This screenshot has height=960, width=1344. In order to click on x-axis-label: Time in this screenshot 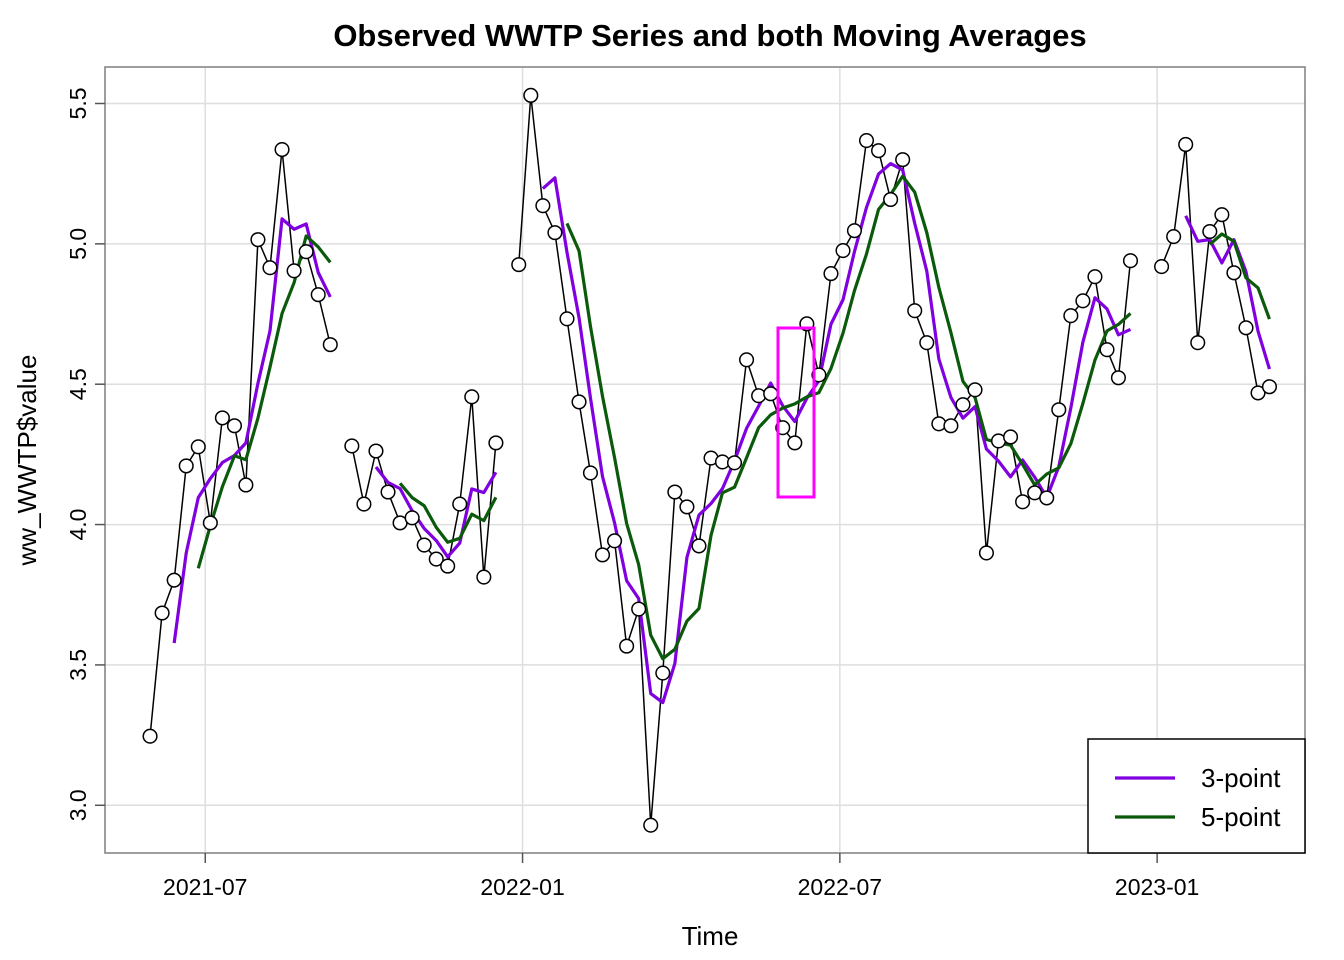, I will do `click(710, 936)`.